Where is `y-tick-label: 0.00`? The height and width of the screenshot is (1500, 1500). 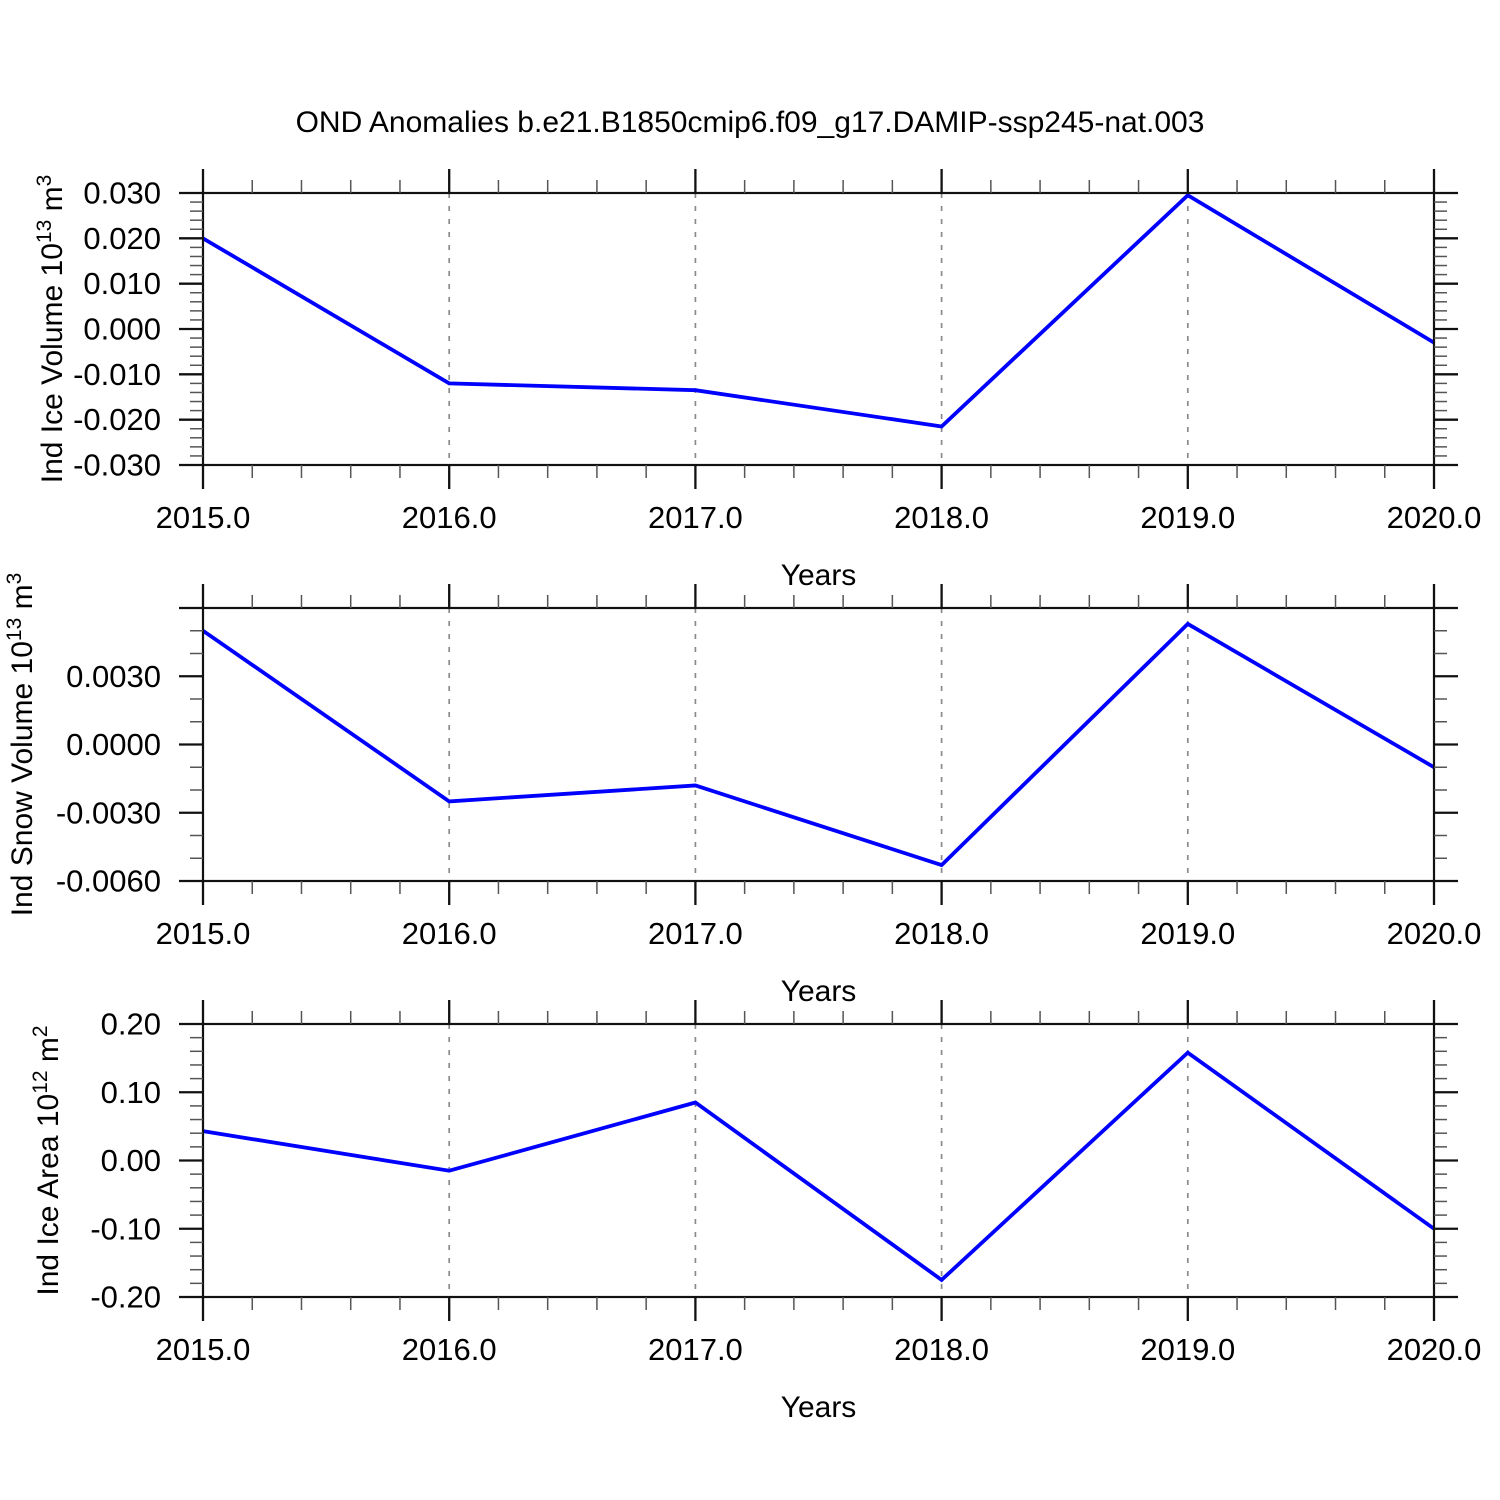 y-tick-label: 0.00 is located at coordinates (131, 1160).